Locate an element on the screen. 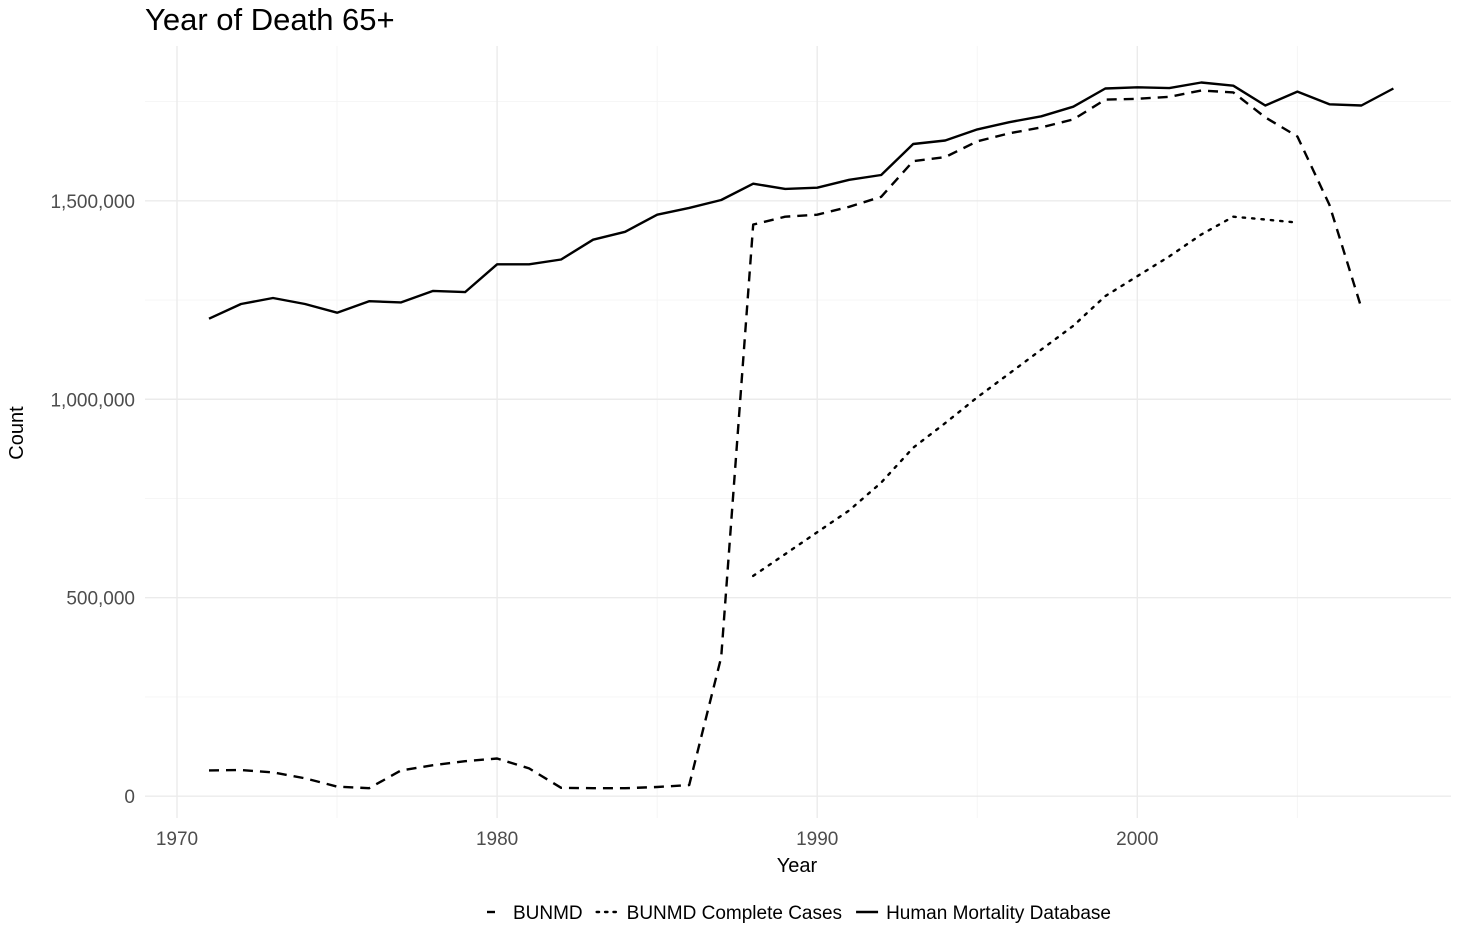 Image resolution: width=1458 pixels, height=938 pixels. x-axis: 1970 1980 1990 2000 is located at coordinates (657, 839).